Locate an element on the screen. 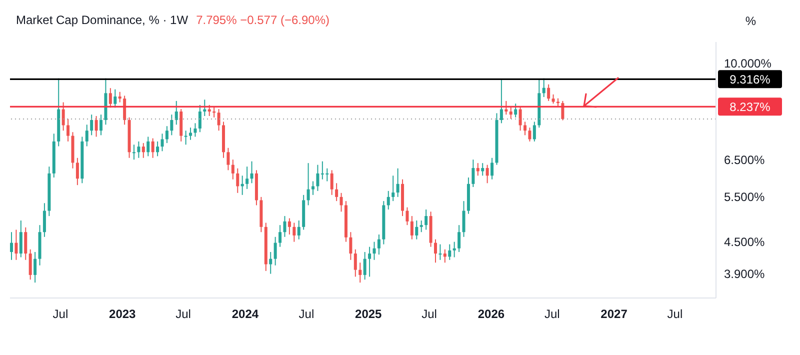 Image resolution: width=800 pixels, height=355 pixels. x-tick-label: 2024 is located at coordinates (245, 314).